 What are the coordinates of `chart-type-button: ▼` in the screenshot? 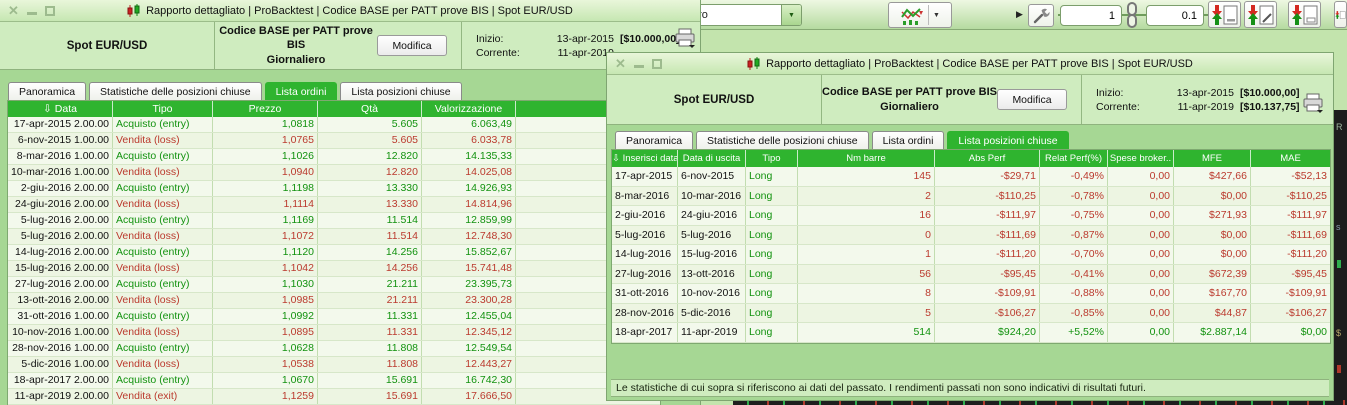 It's located at (920, 15).